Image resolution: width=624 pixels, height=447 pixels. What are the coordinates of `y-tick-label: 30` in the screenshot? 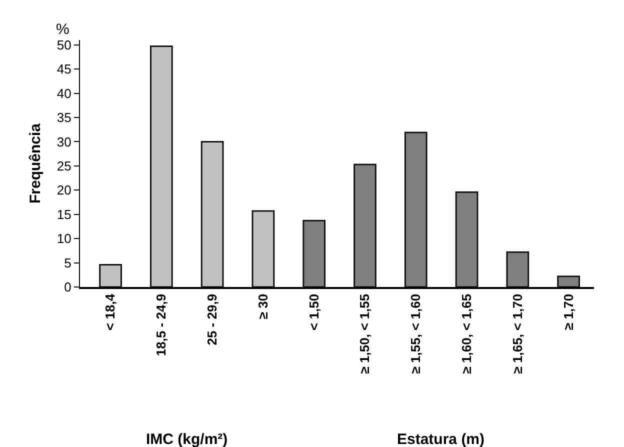 It's located at (64, 142).